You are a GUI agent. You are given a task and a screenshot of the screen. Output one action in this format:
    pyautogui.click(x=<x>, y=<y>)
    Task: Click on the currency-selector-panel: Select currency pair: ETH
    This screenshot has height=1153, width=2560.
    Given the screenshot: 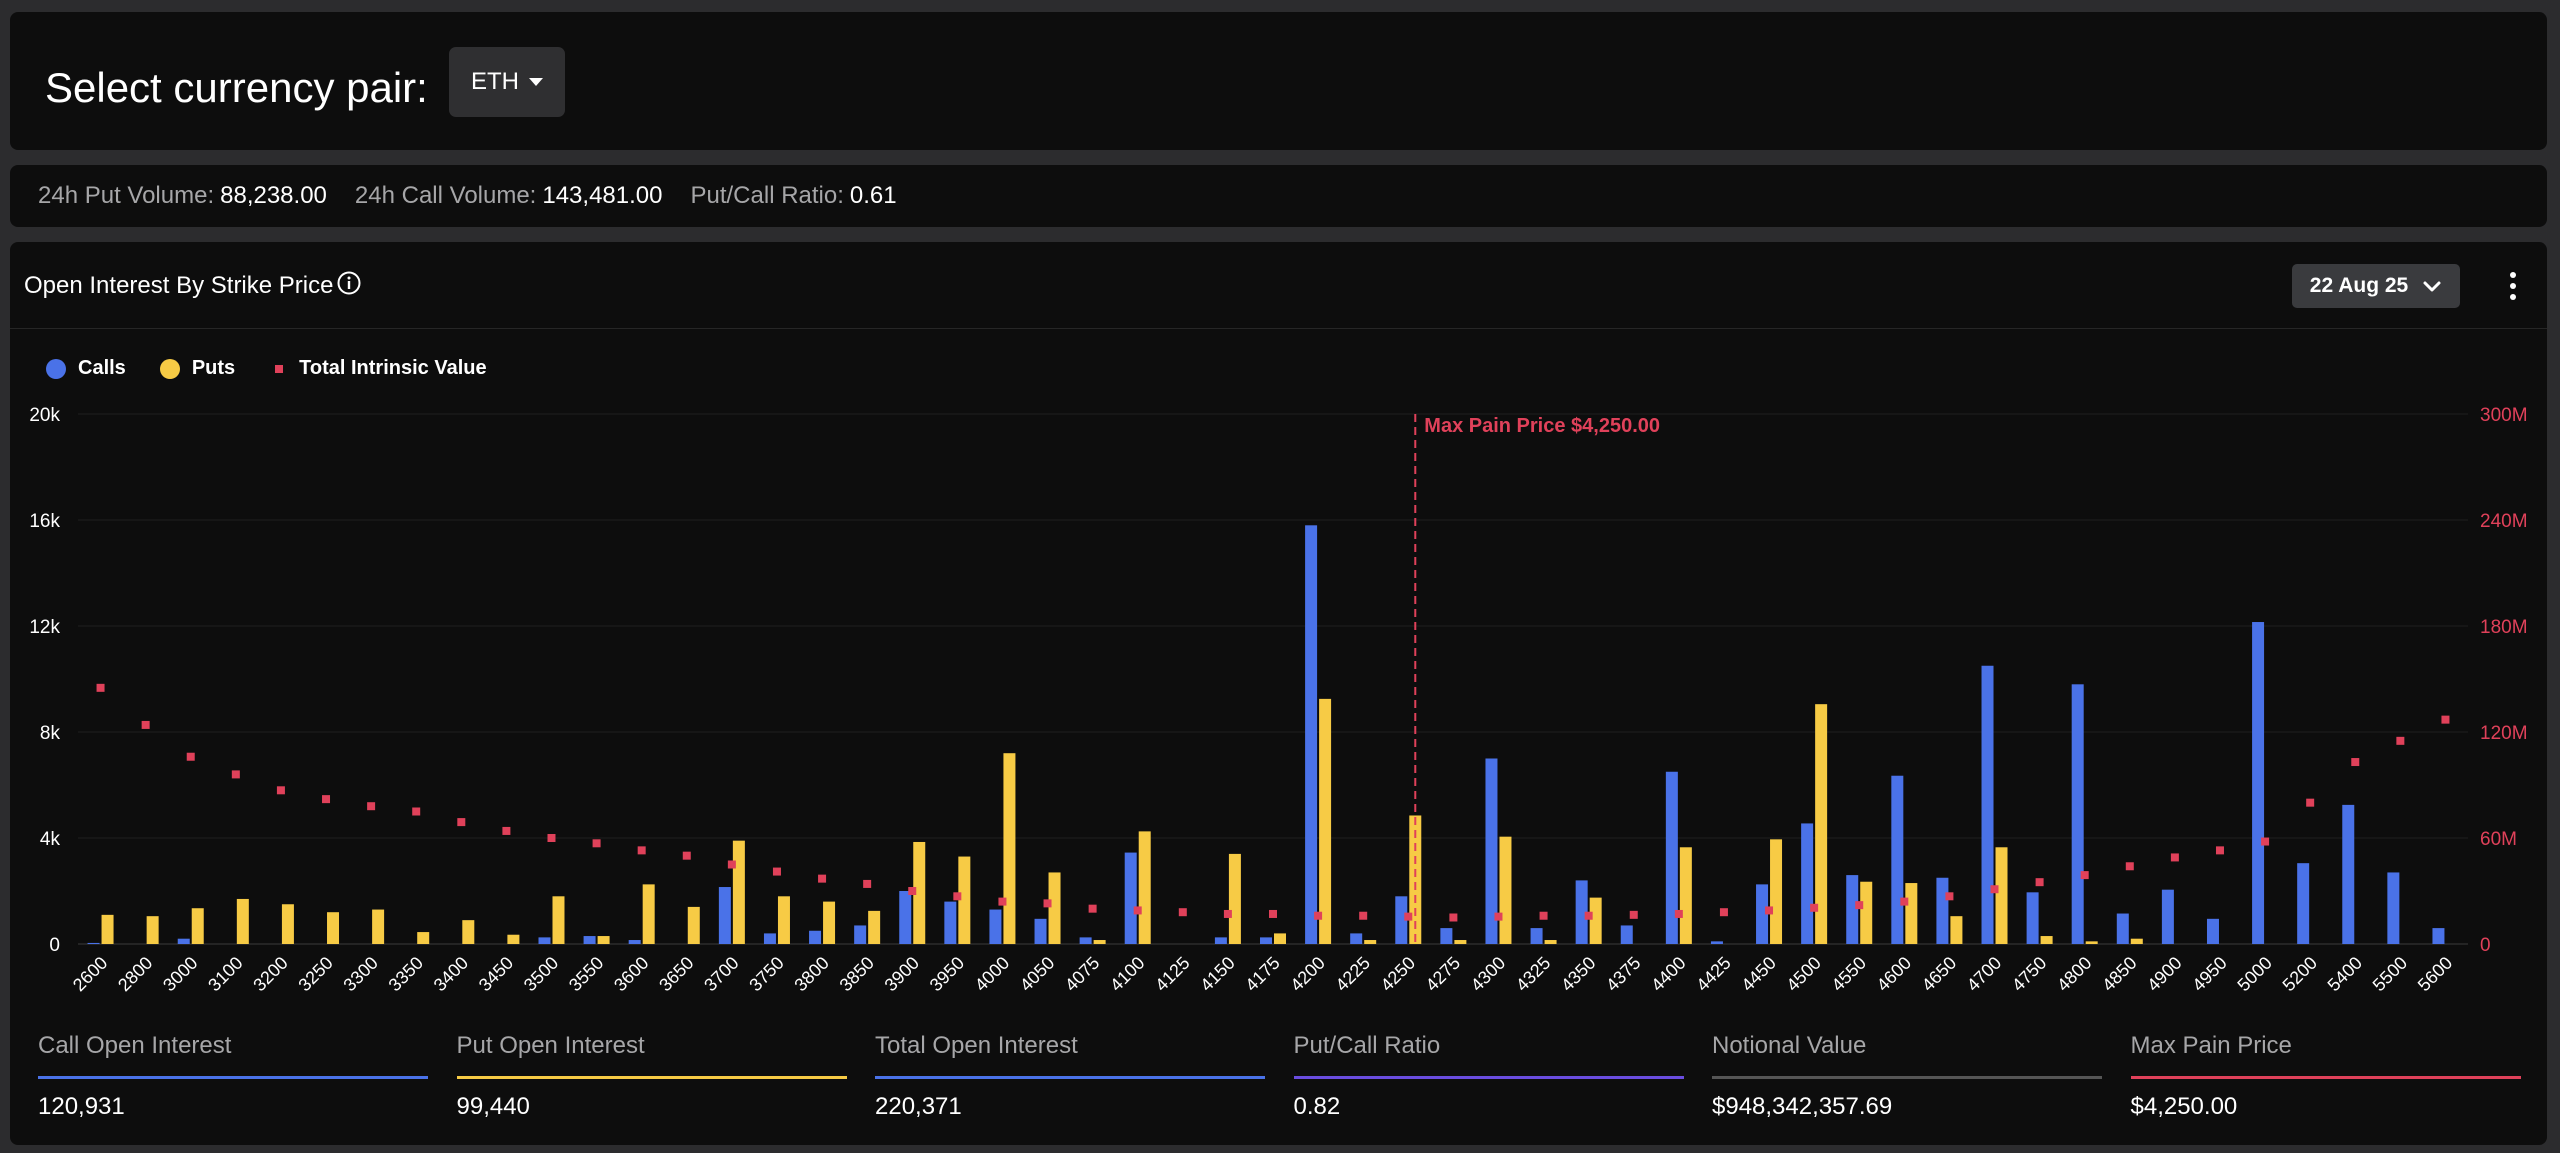 What is the action you would take?
    pyautogui.click(x=1278, y=81)
    